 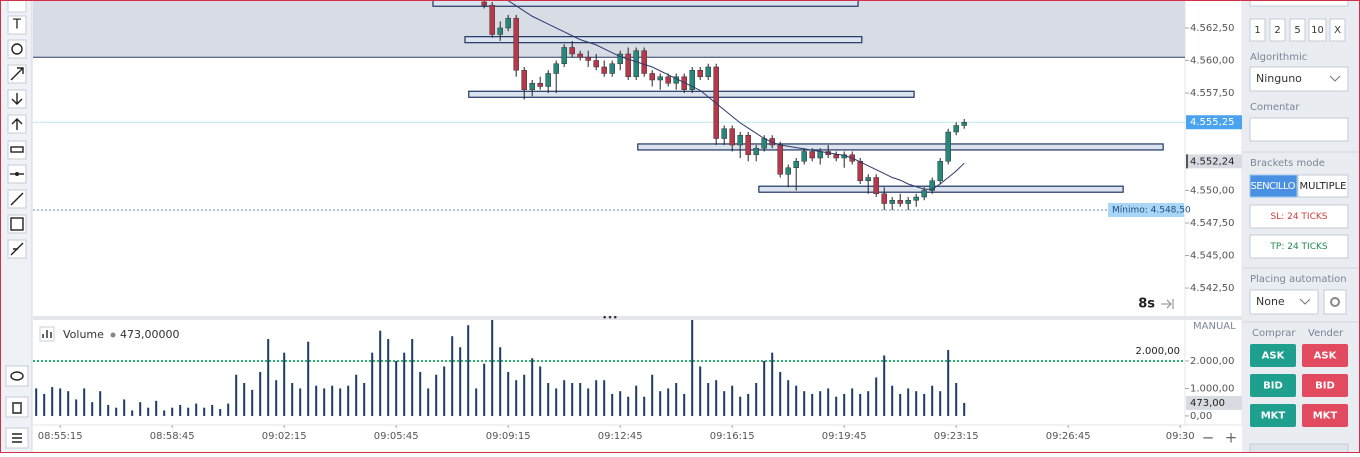 I want to click on sl-label: SL: 24 TICKS, so click(x=1299, y=217).